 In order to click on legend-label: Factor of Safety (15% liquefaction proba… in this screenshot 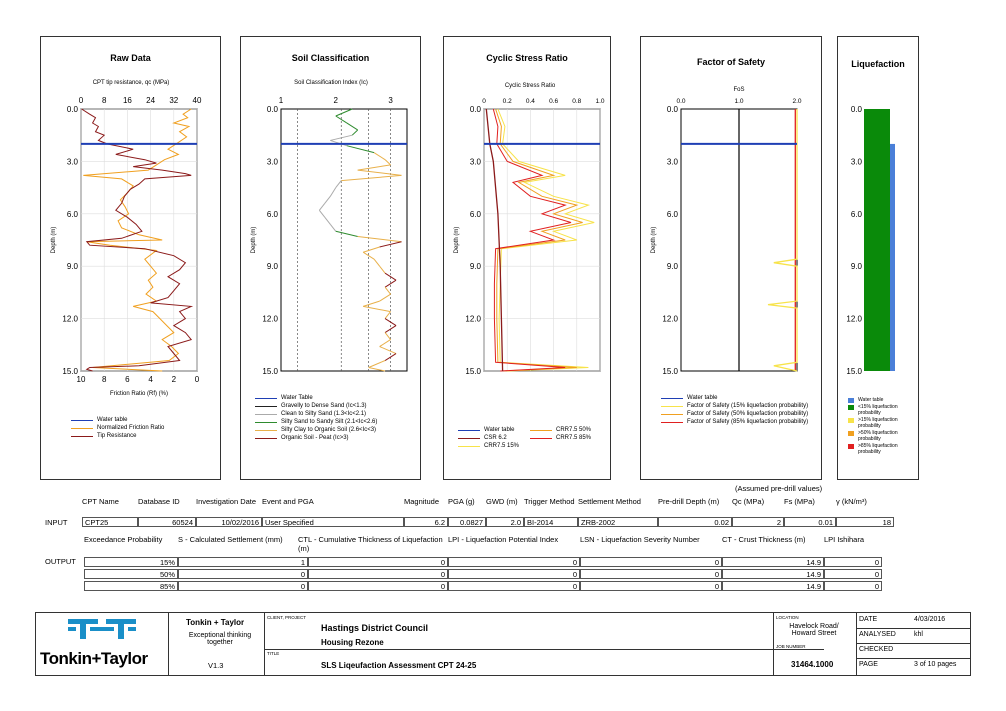, I will do `click(748, 406)`.